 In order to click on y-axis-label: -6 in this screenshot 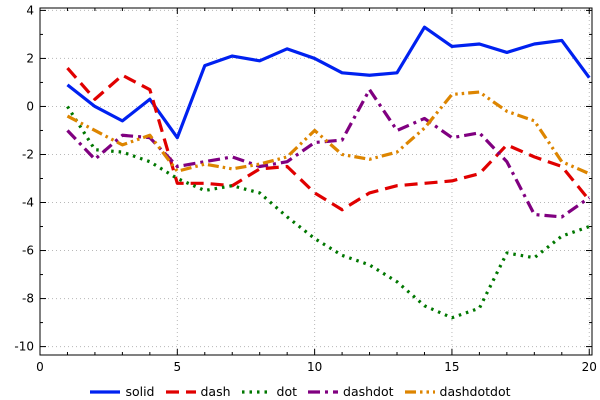, I will do `click(28, 251)`.